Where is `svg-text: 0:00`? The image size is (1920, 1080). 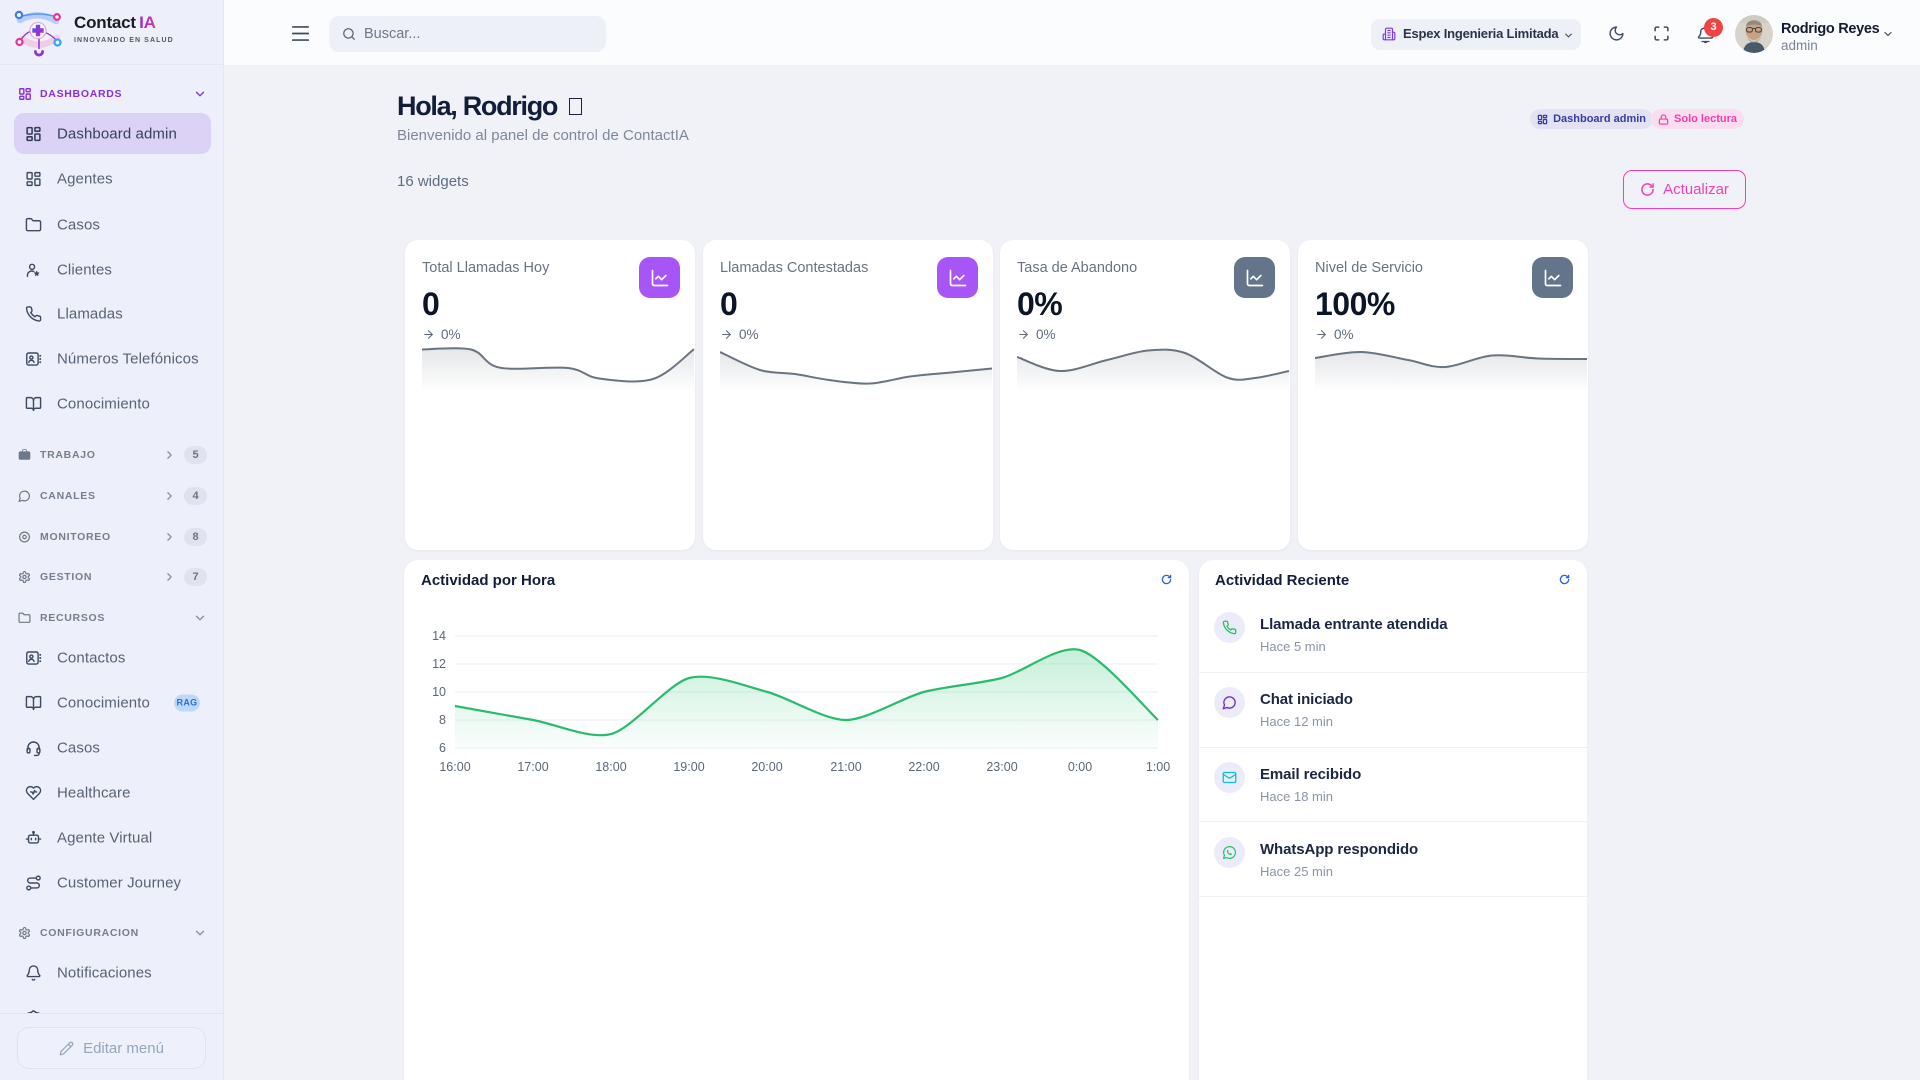 svg-text: 0:00 is located at coordinates (1080, 767).